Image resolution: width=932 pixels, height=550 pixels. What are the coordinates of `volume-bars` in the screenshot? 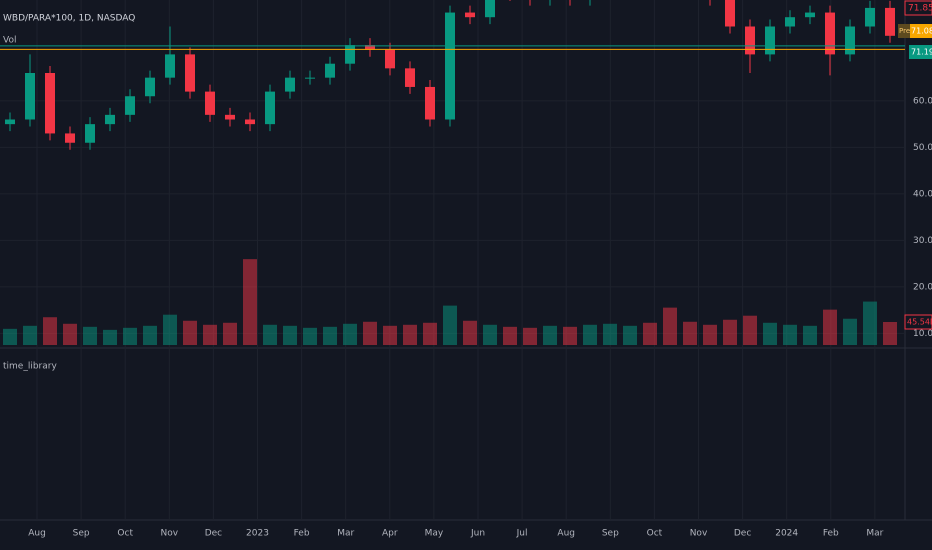 It's located at (450, 302).